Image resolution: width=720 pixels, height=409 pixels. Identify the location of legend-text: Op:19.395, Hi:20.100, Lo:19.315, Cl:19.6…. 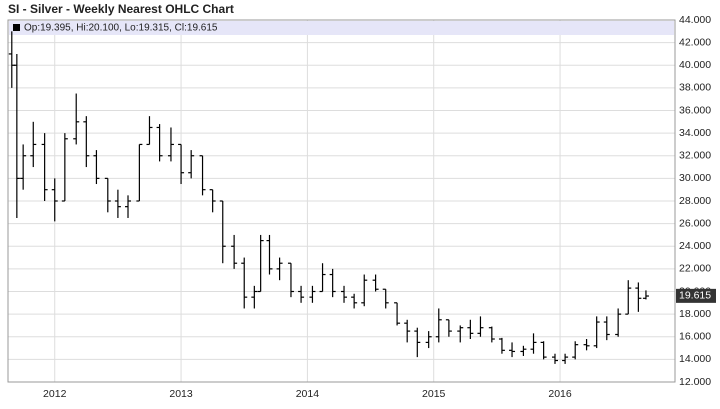
(121, 28).